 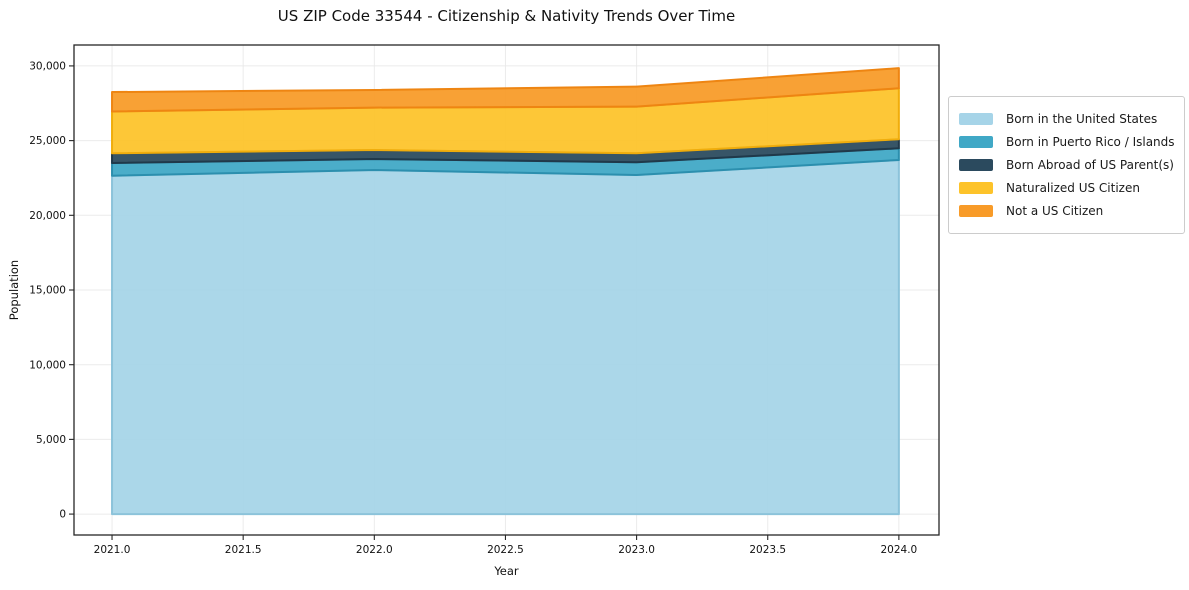 I want to click on legend-label: Born Abroad of US Parent(s), so click(x=1090, y=164).